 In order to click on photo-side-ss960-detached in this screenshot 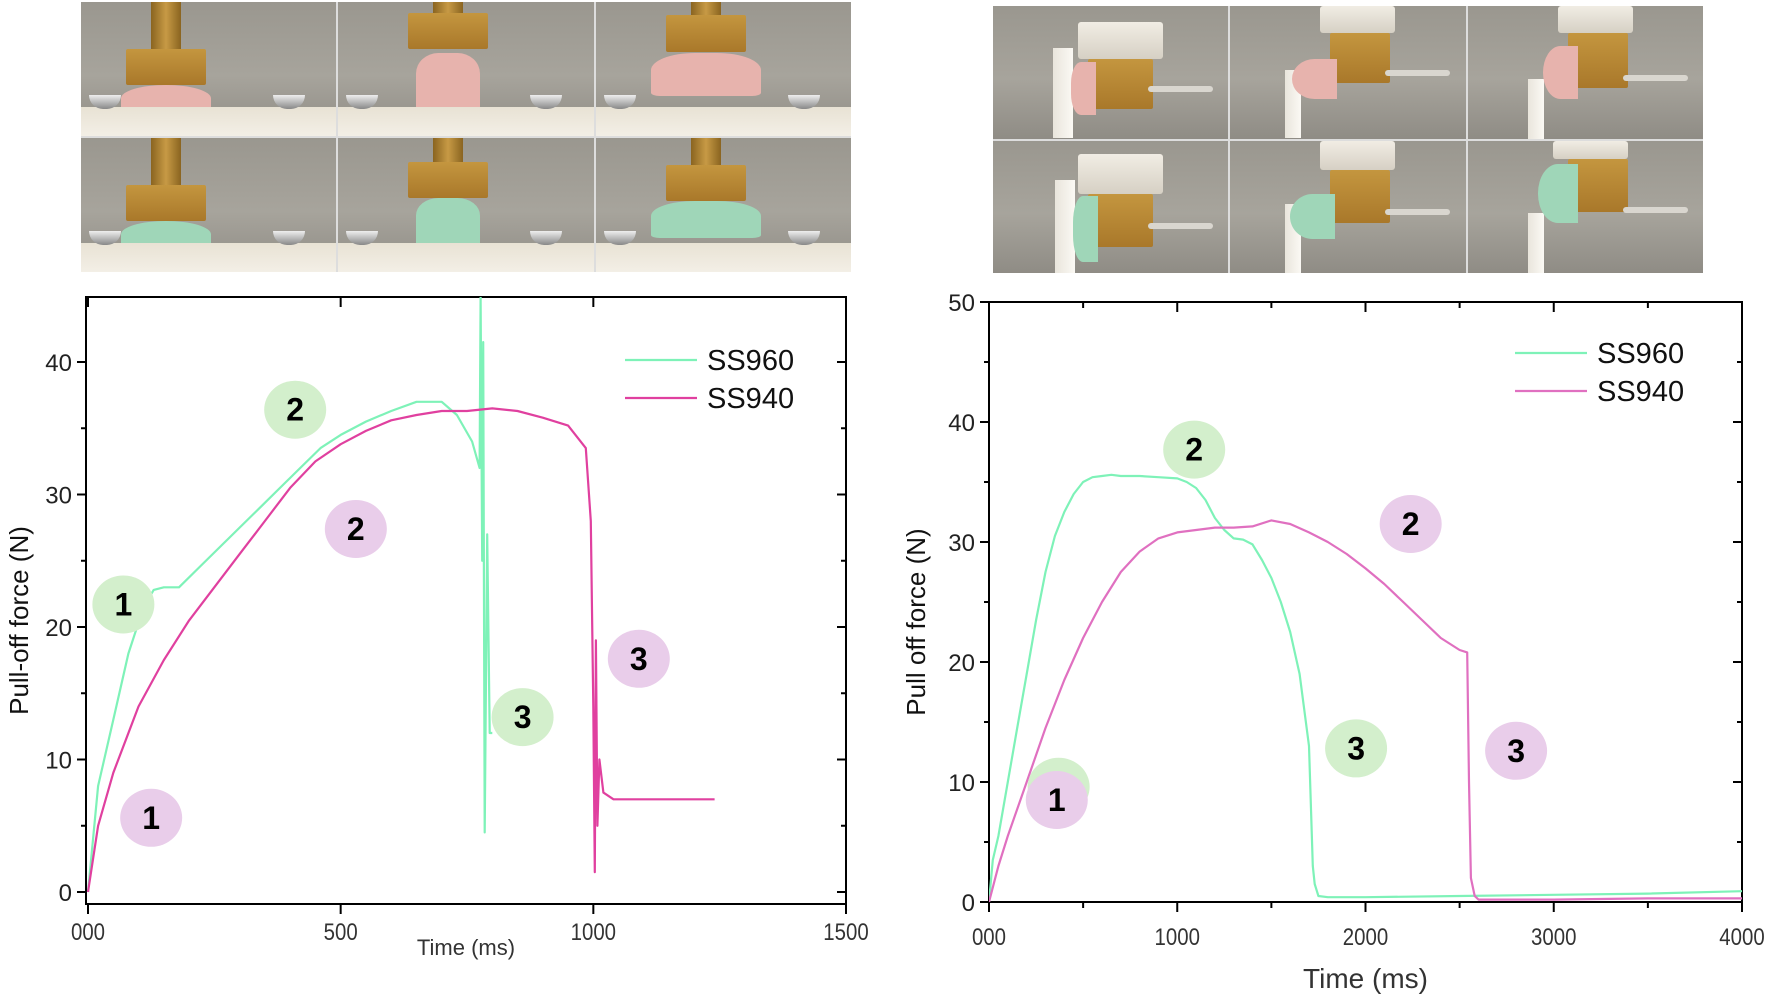, I will do `click(1585, 206)`.